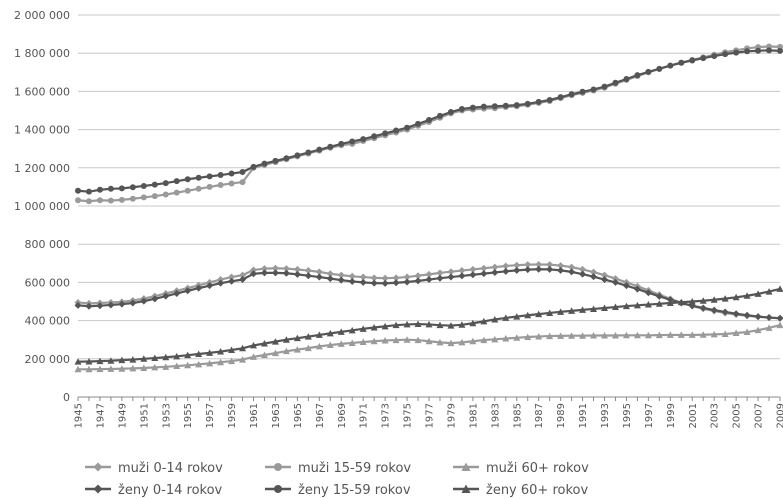 Image resolution: width=783 pixels, height=499 pixels. Describe the element at coordinates (42, 206) in the screenshot. I see `y-tick-label: 1 000 000` at that location.